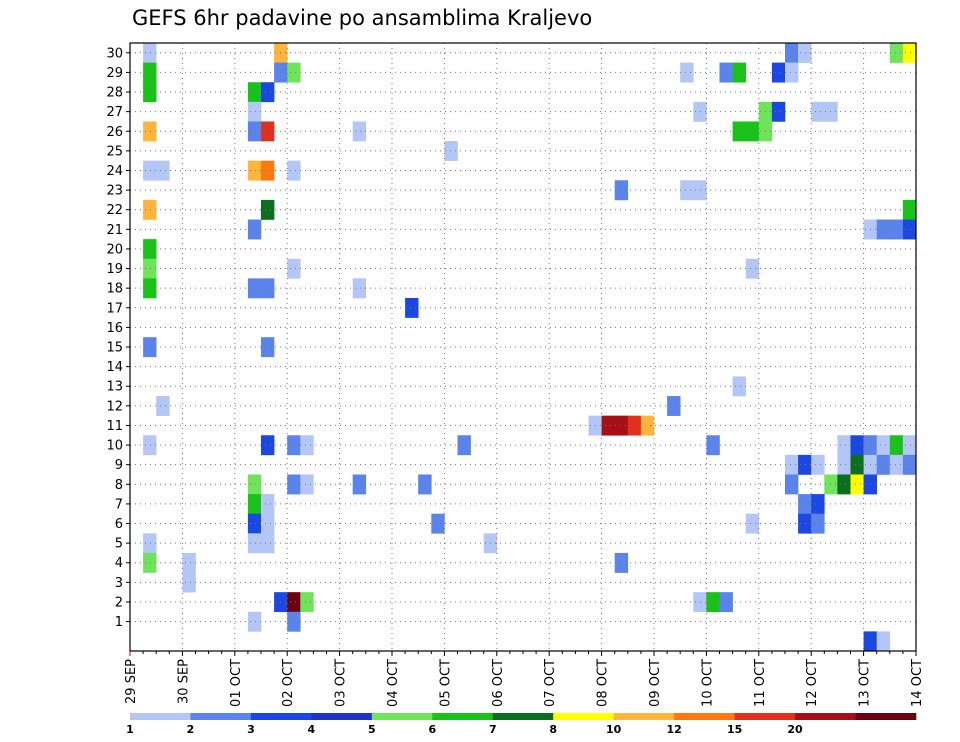 Image resolution: width=960 pixels, height=742 pixels. Describe the element at coordinates (114, 191) in the screenshot. I see `y-tick-label: 23` at that location.